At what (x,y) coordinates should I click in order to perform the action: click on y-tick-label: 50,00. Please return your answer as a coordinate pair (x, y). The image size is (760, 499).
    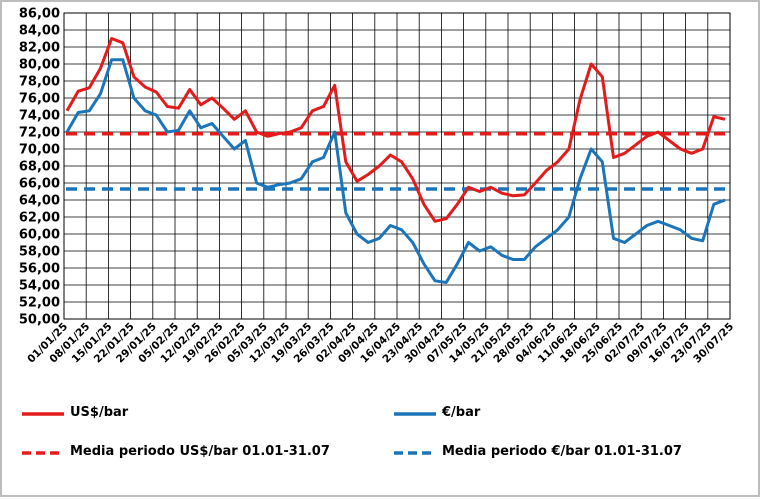
    Looking at the image, I should click on (39, 320).